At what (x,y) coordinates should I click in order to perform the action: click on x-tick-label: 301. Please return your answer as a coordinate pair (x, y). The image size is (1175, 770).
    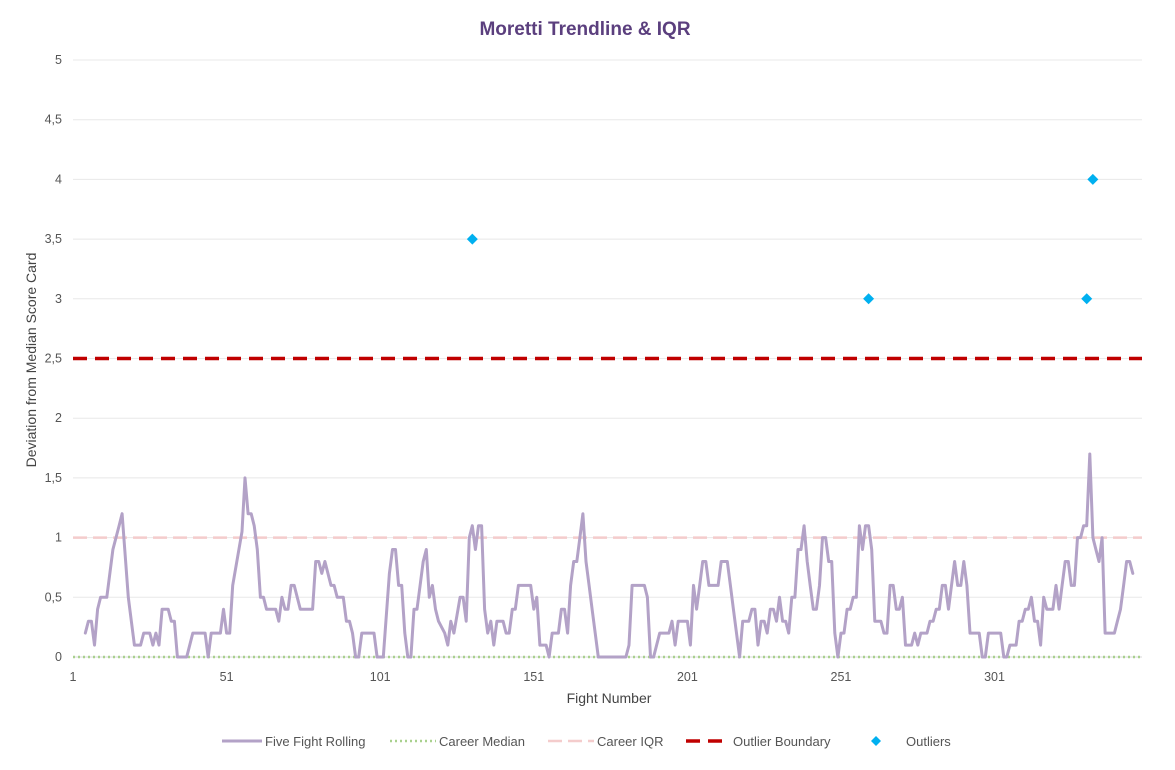
    Looking at the image, I should click on (994, 677).